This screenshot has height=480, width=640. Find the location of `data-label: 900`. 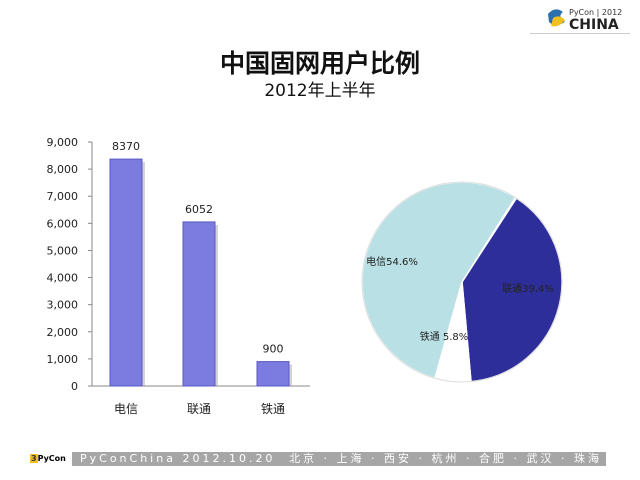

data-label: 900 is located at coordinates (273, 349).